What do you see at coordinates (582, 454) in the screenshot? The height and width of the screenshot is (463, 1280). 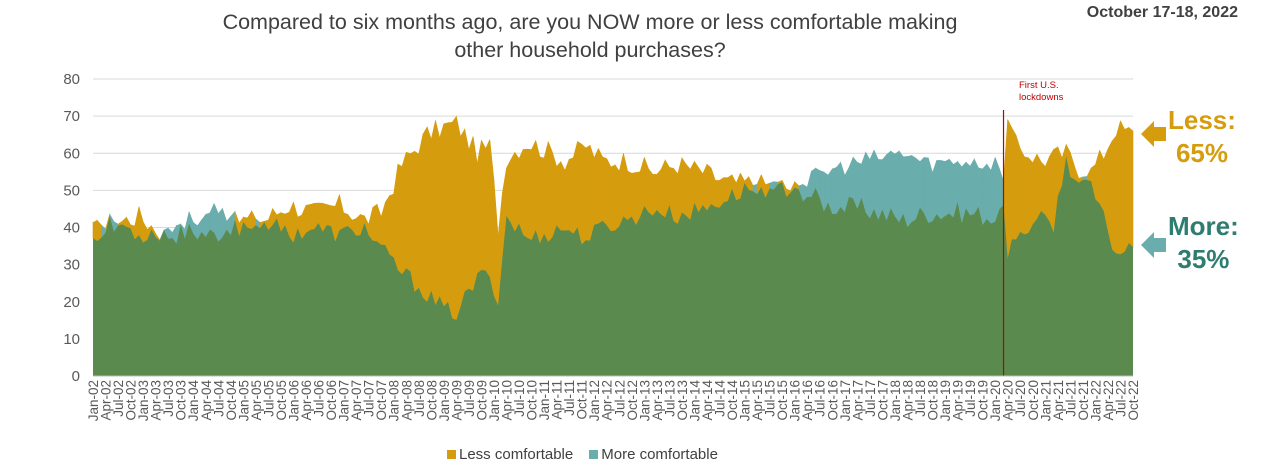 I see `legend: Less comfortable More comfortable` at bounding box center [582, 454].